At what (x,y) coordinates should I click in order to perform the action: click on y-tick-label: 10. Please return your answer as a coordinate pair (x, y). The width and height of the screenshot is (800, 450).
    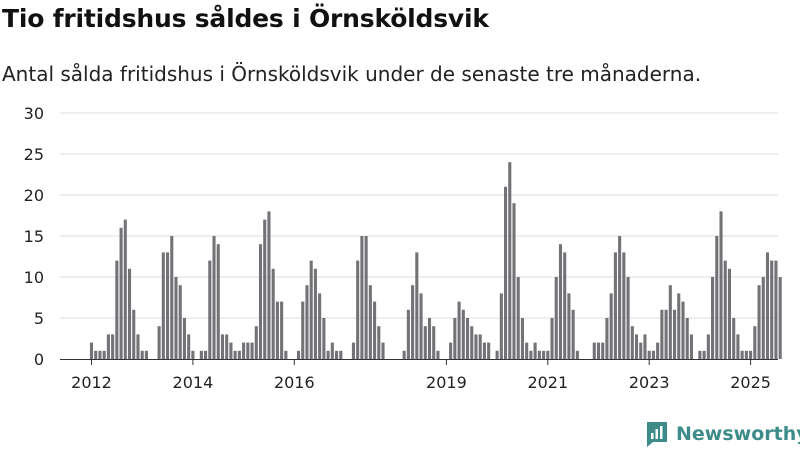
    Looking at the image, I should click on (34, 277).